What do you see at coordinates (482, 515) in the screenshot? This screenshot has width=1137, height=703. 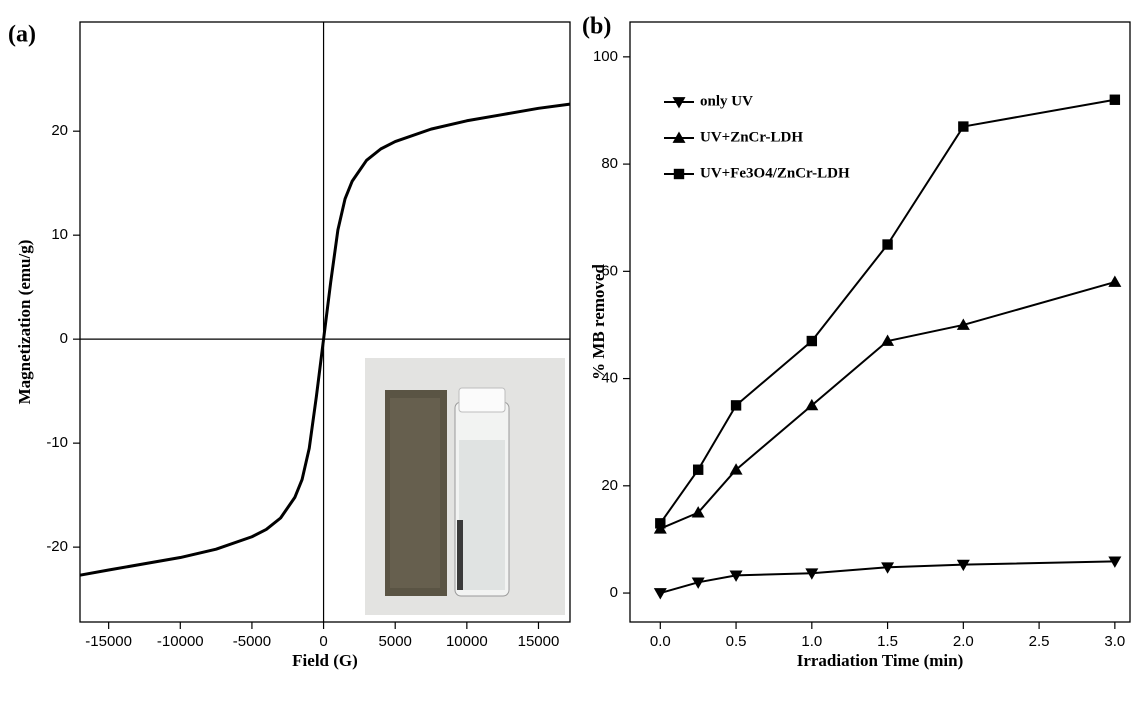 I see `vial-liquid` at bounding box center [482, 515].